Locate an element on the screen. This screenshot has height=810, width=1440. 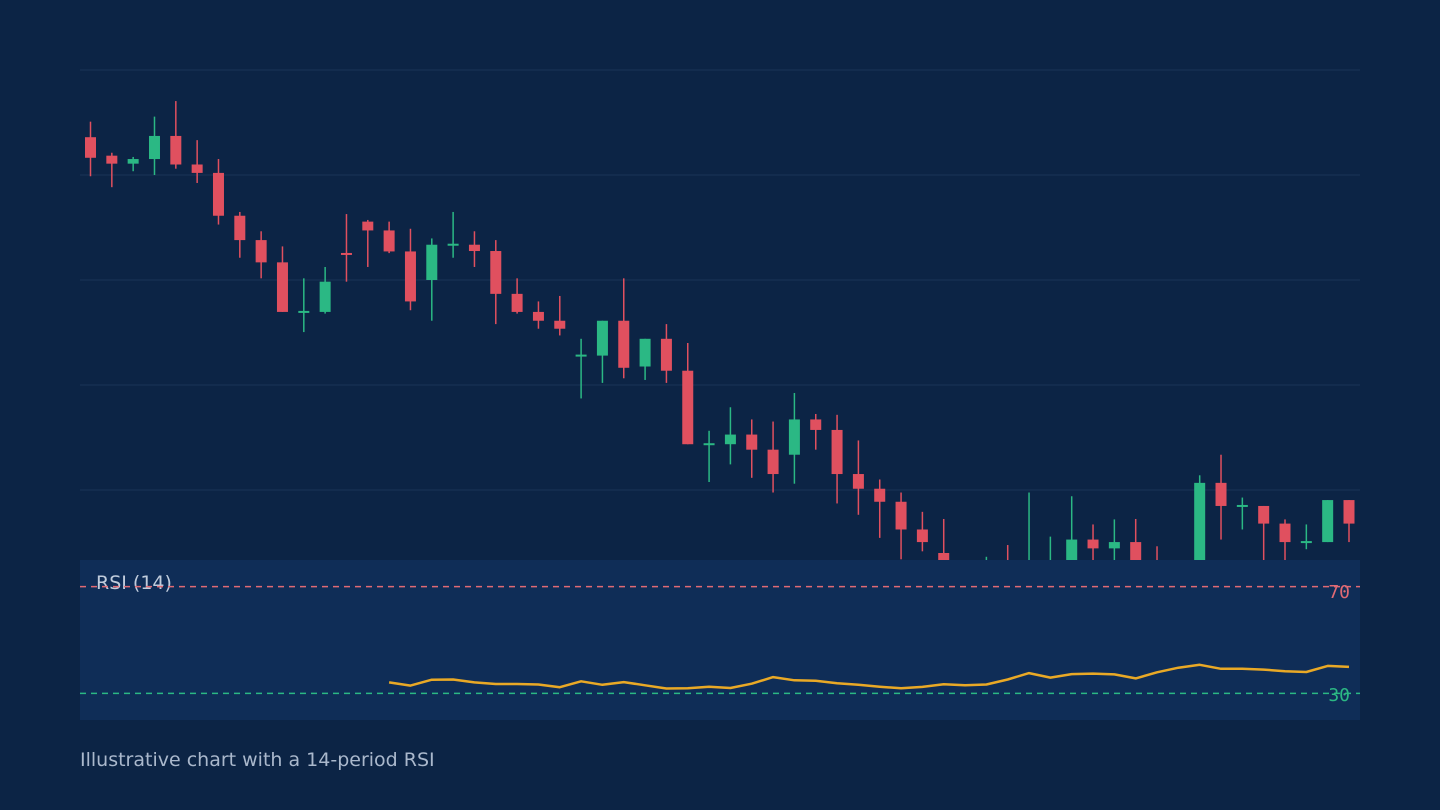
oversold-label: 30 is located at coordinates (1339, 695).